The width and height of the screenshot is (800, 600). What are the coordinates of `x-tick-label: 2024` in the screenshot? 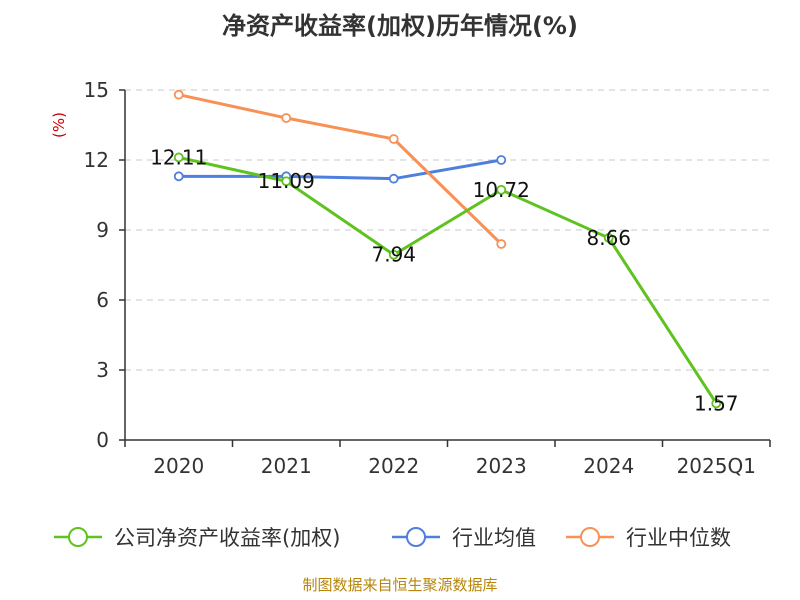 It's located at (608, 466).